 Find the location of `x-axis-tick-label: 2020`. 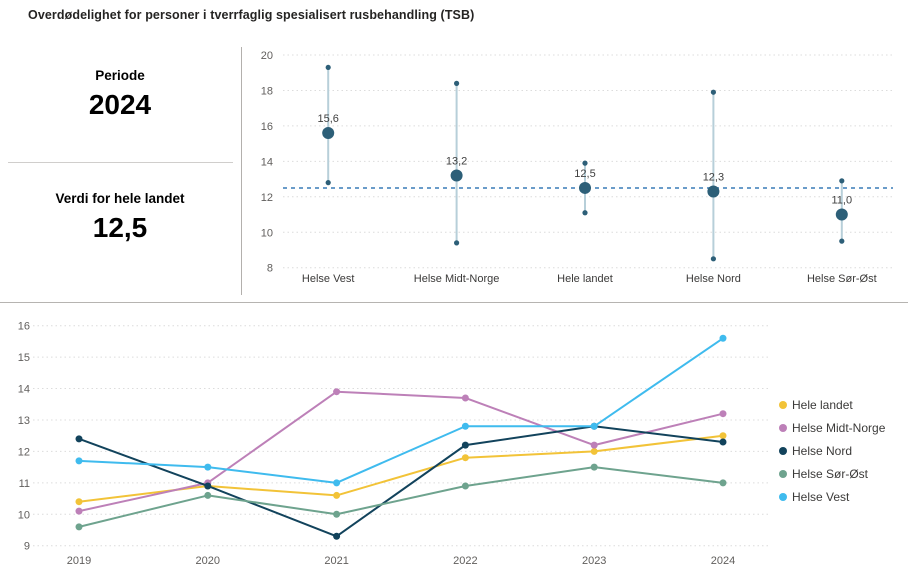

x-axis-tick-label: 2020 is located at coordinates (208, 561).